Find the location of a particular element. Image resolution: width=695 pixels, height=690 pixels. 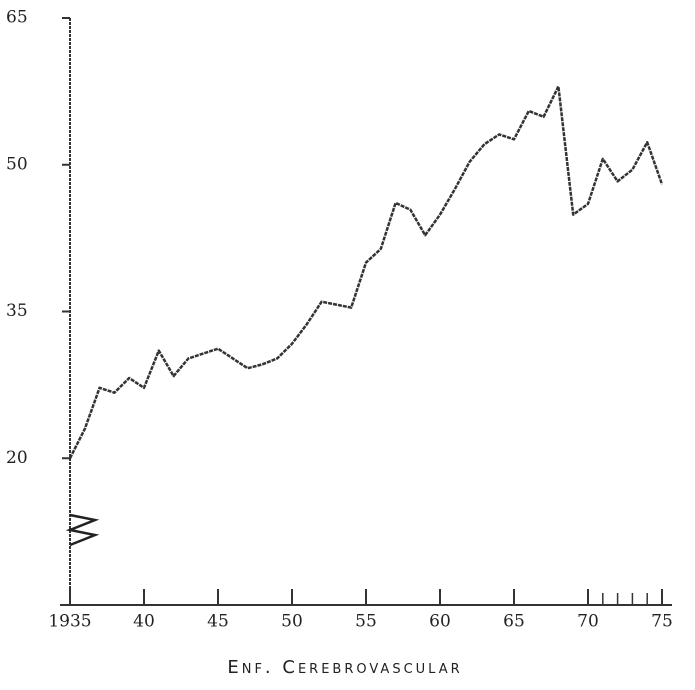

y-tick-label: 35 is located at coordinates (17, 311).